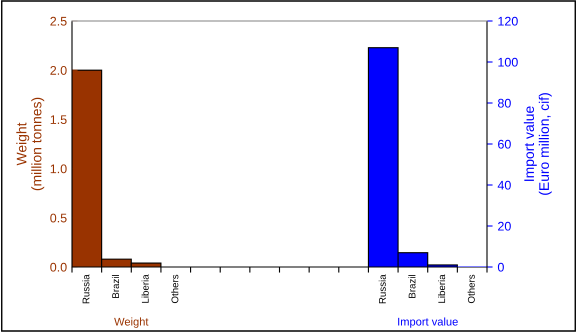 The image size is (577, 332). Describe the element at coordinates (508, 62) in the screenshot. I see `y2-tick-label: 100` at that location.